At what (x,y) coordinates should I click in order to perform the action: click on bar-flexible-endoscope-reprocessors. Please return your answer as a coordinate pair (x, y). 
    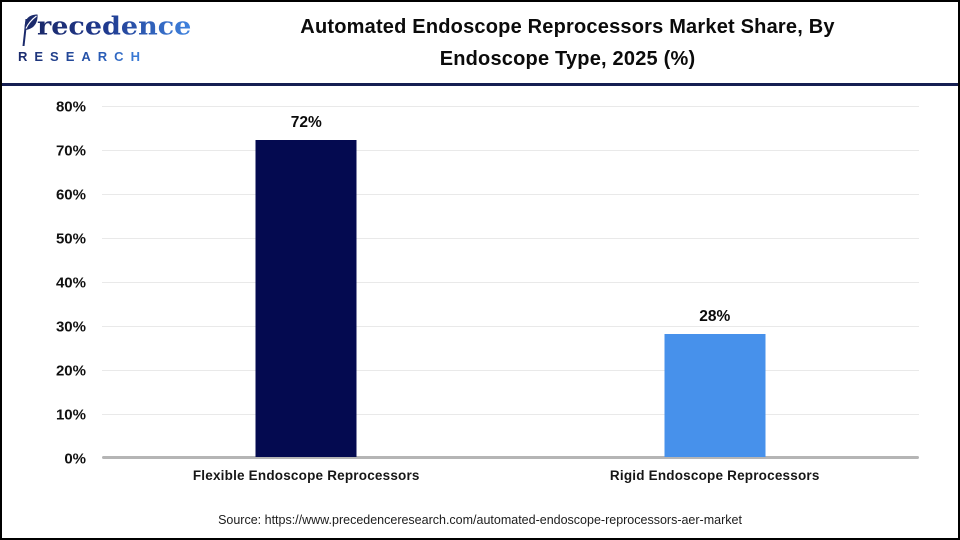
    Looking at the image, I should click on (306, 298).